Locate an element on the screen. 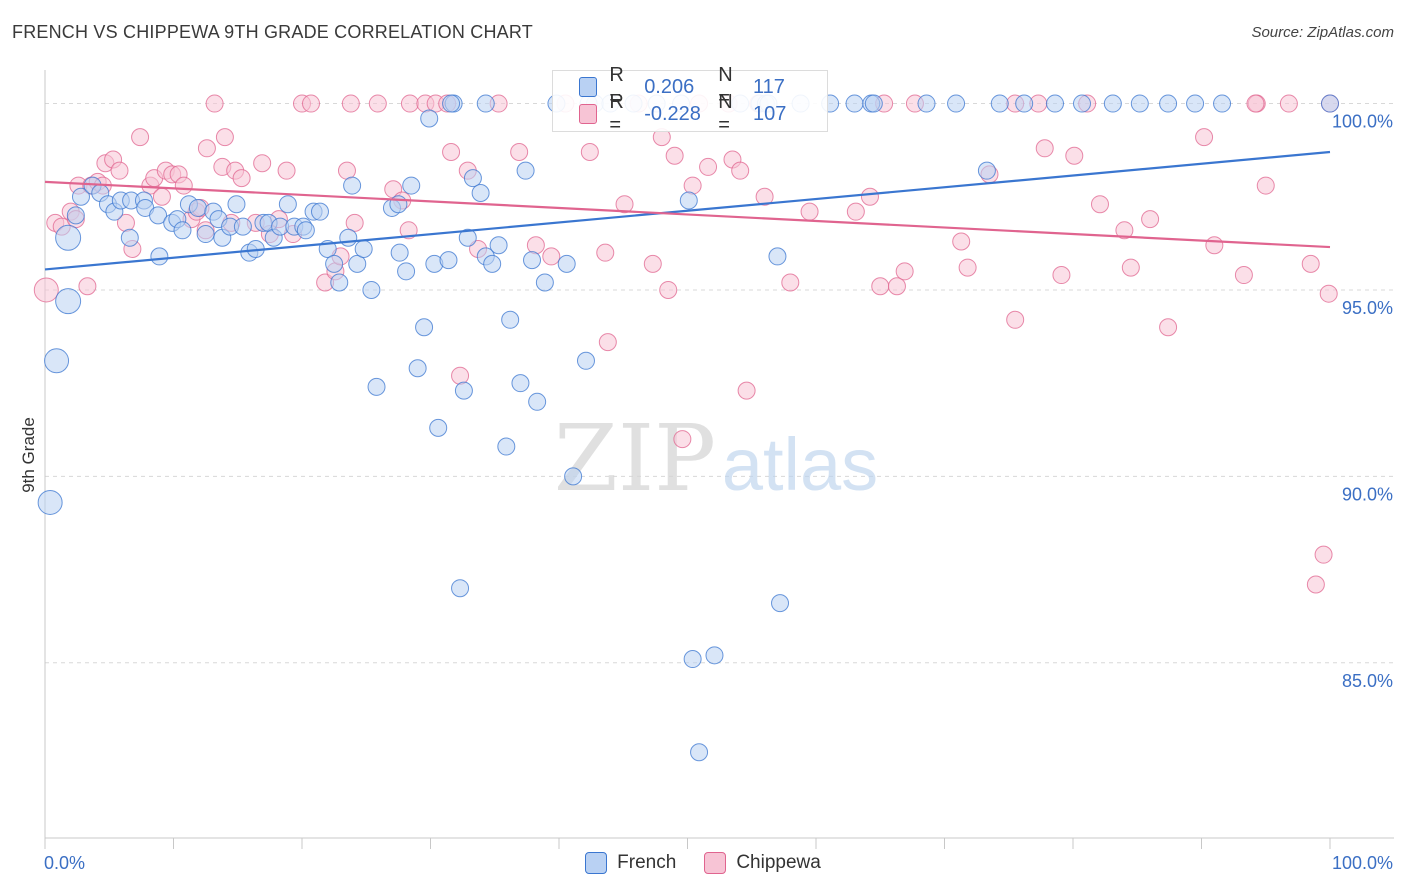 Image resolution: width=1406 pixels, height=892 pixels. legend-item-chippewa: Chippewa is located at coordinates (762, 863).